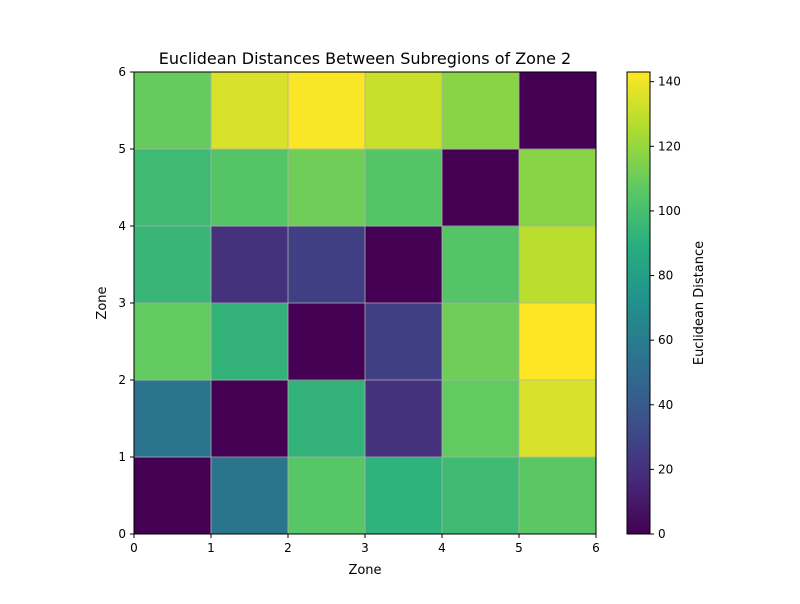 The height and width of the screenshot is (604, 800). What do you see at coordinates (288, 548) in the screenshot?
I see `x-tick-label: 2` at bounding box center [288, 548].